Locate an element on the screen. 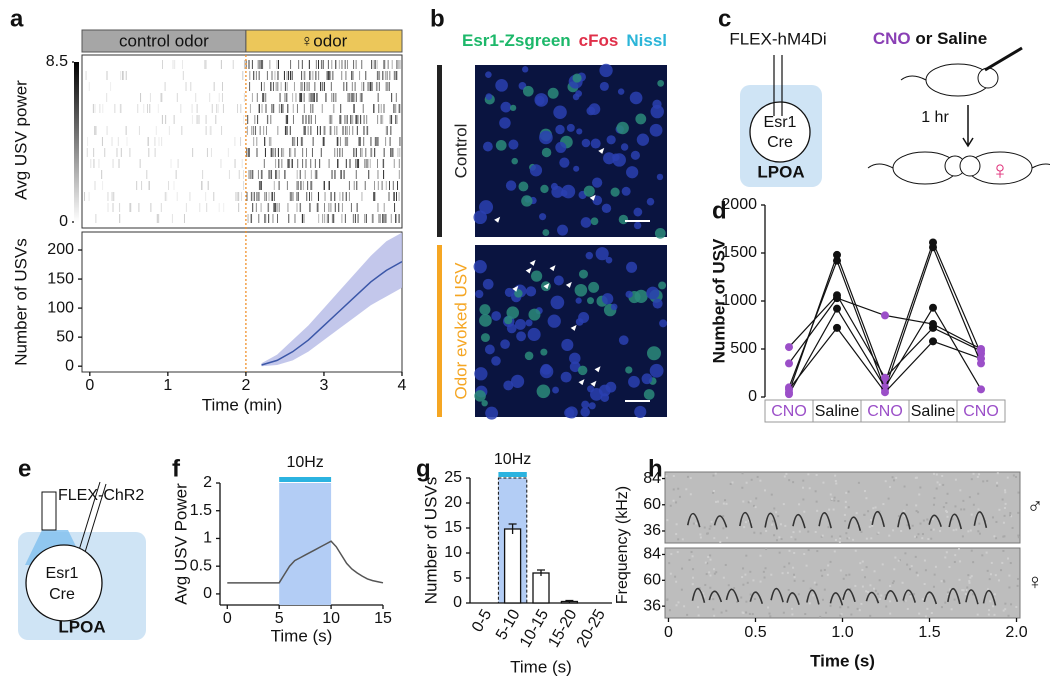  x-tick-label: Saline is located at coordinates (933, 411).